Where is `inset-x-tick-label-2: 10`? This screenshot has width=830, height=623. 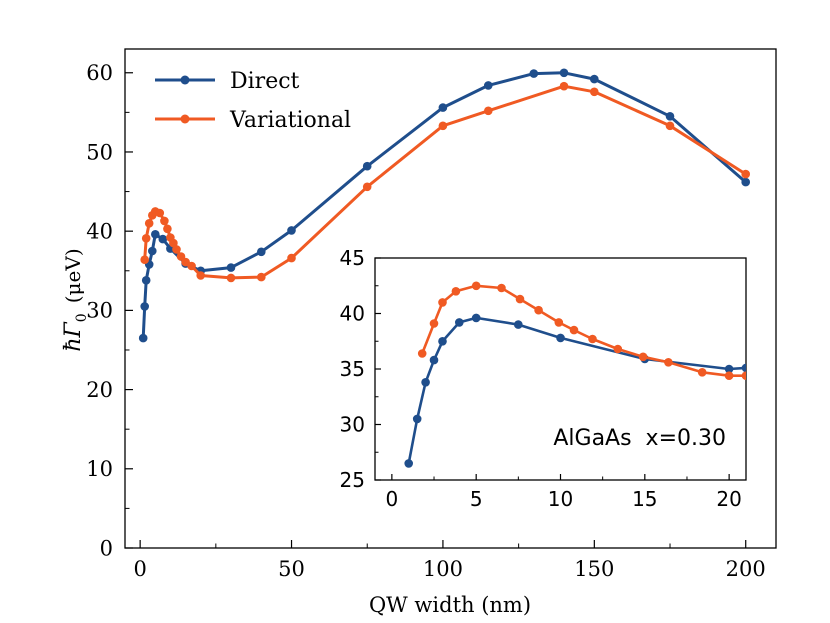 inset-x-tick-label-2: 10 is located at coordinates (560, 499).